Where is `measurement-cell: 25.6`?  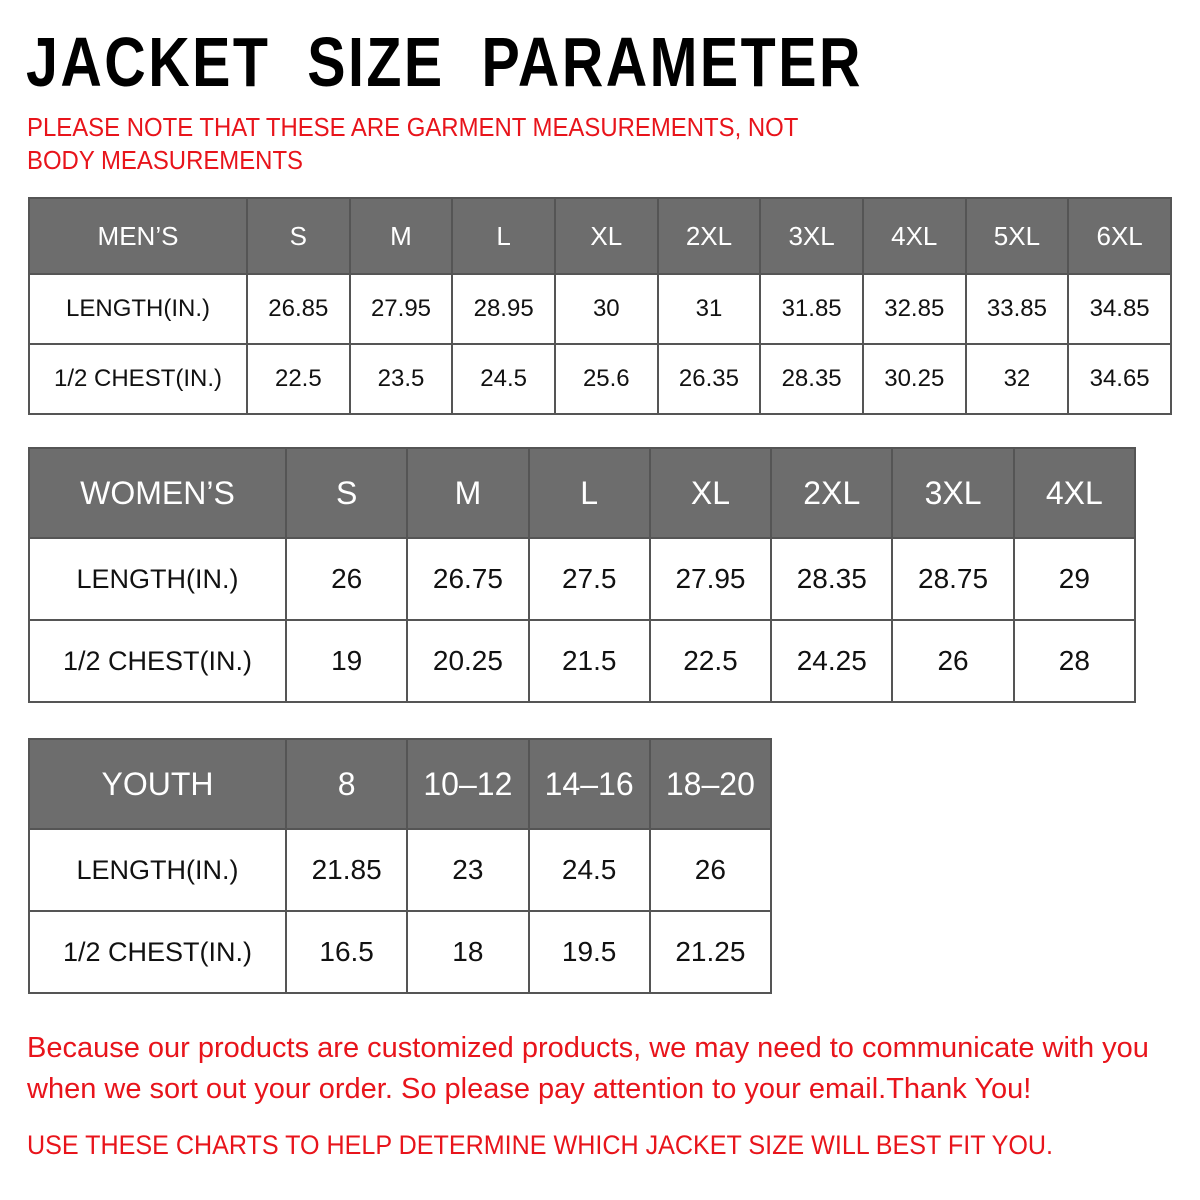
measurement-cell: 25.6 is located at coordinates (606, 379).